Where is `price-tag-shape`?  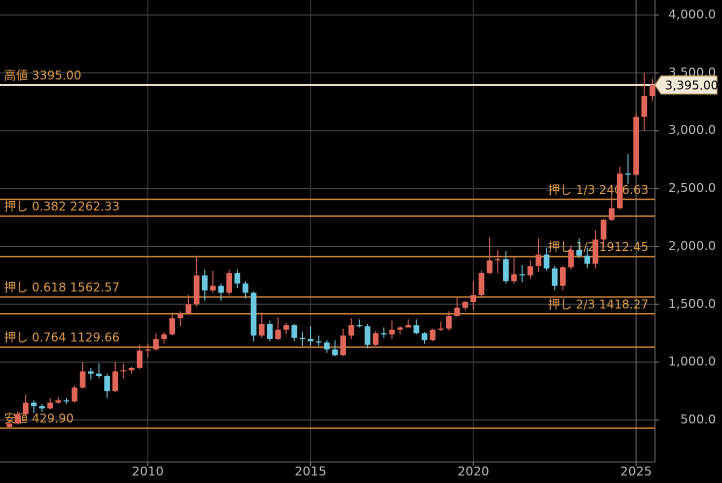
price-tag-shape is located at coordinates (686, 85).